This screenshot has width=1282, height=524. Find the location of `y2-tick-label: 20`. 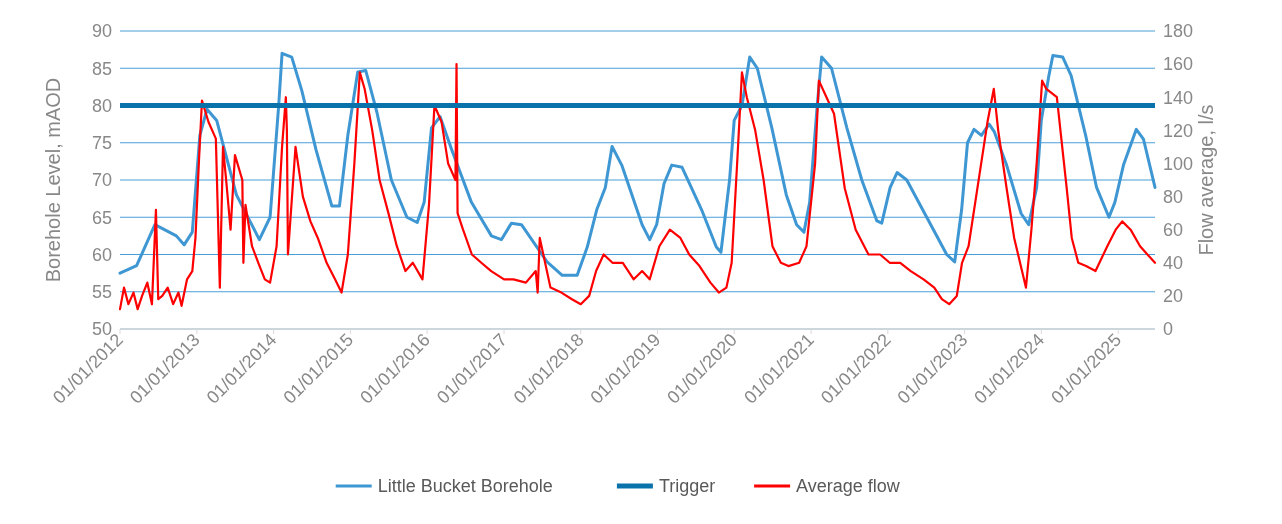

y2-tick-label: 20 is located at coordinates (1173, 296).